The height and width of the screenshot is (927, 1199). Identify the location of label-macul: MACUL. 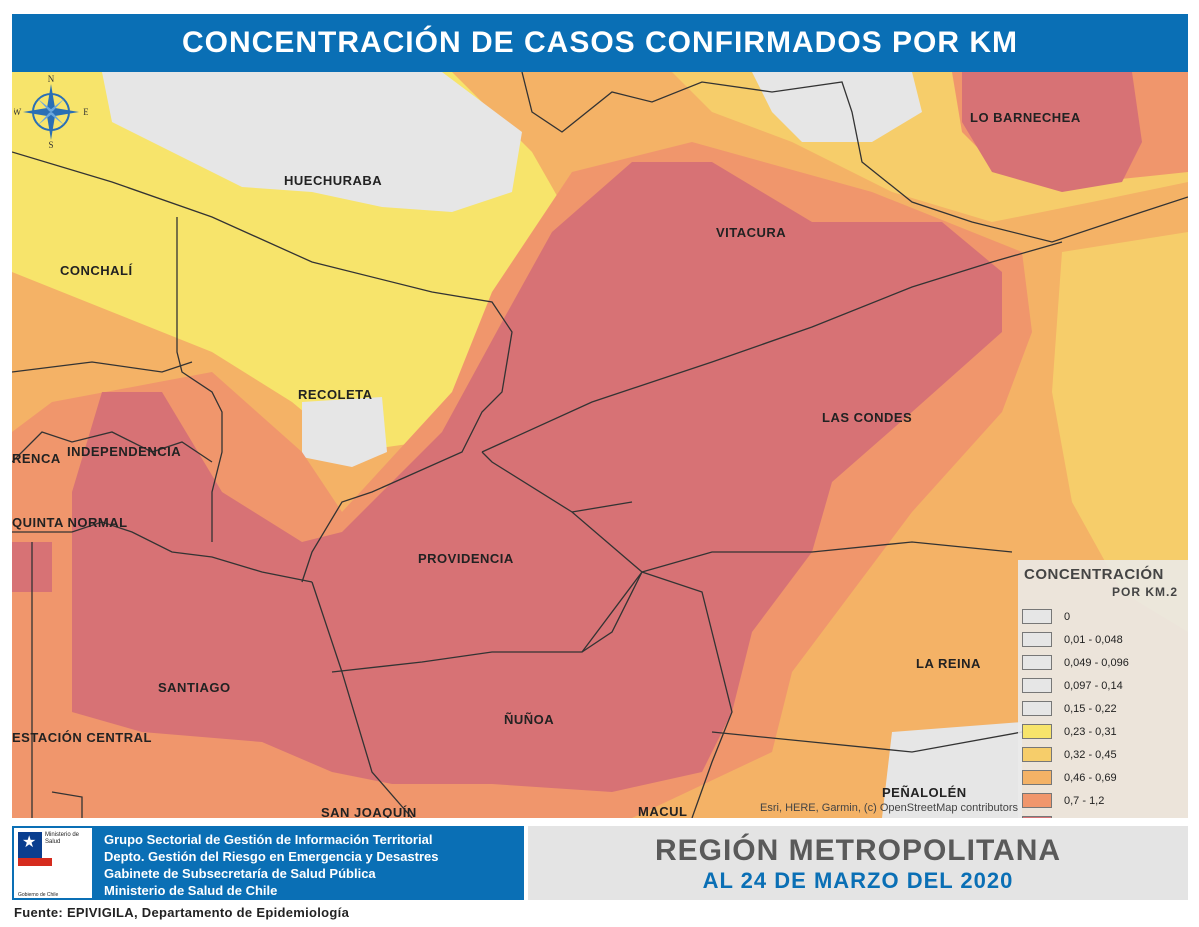
(663, 811).